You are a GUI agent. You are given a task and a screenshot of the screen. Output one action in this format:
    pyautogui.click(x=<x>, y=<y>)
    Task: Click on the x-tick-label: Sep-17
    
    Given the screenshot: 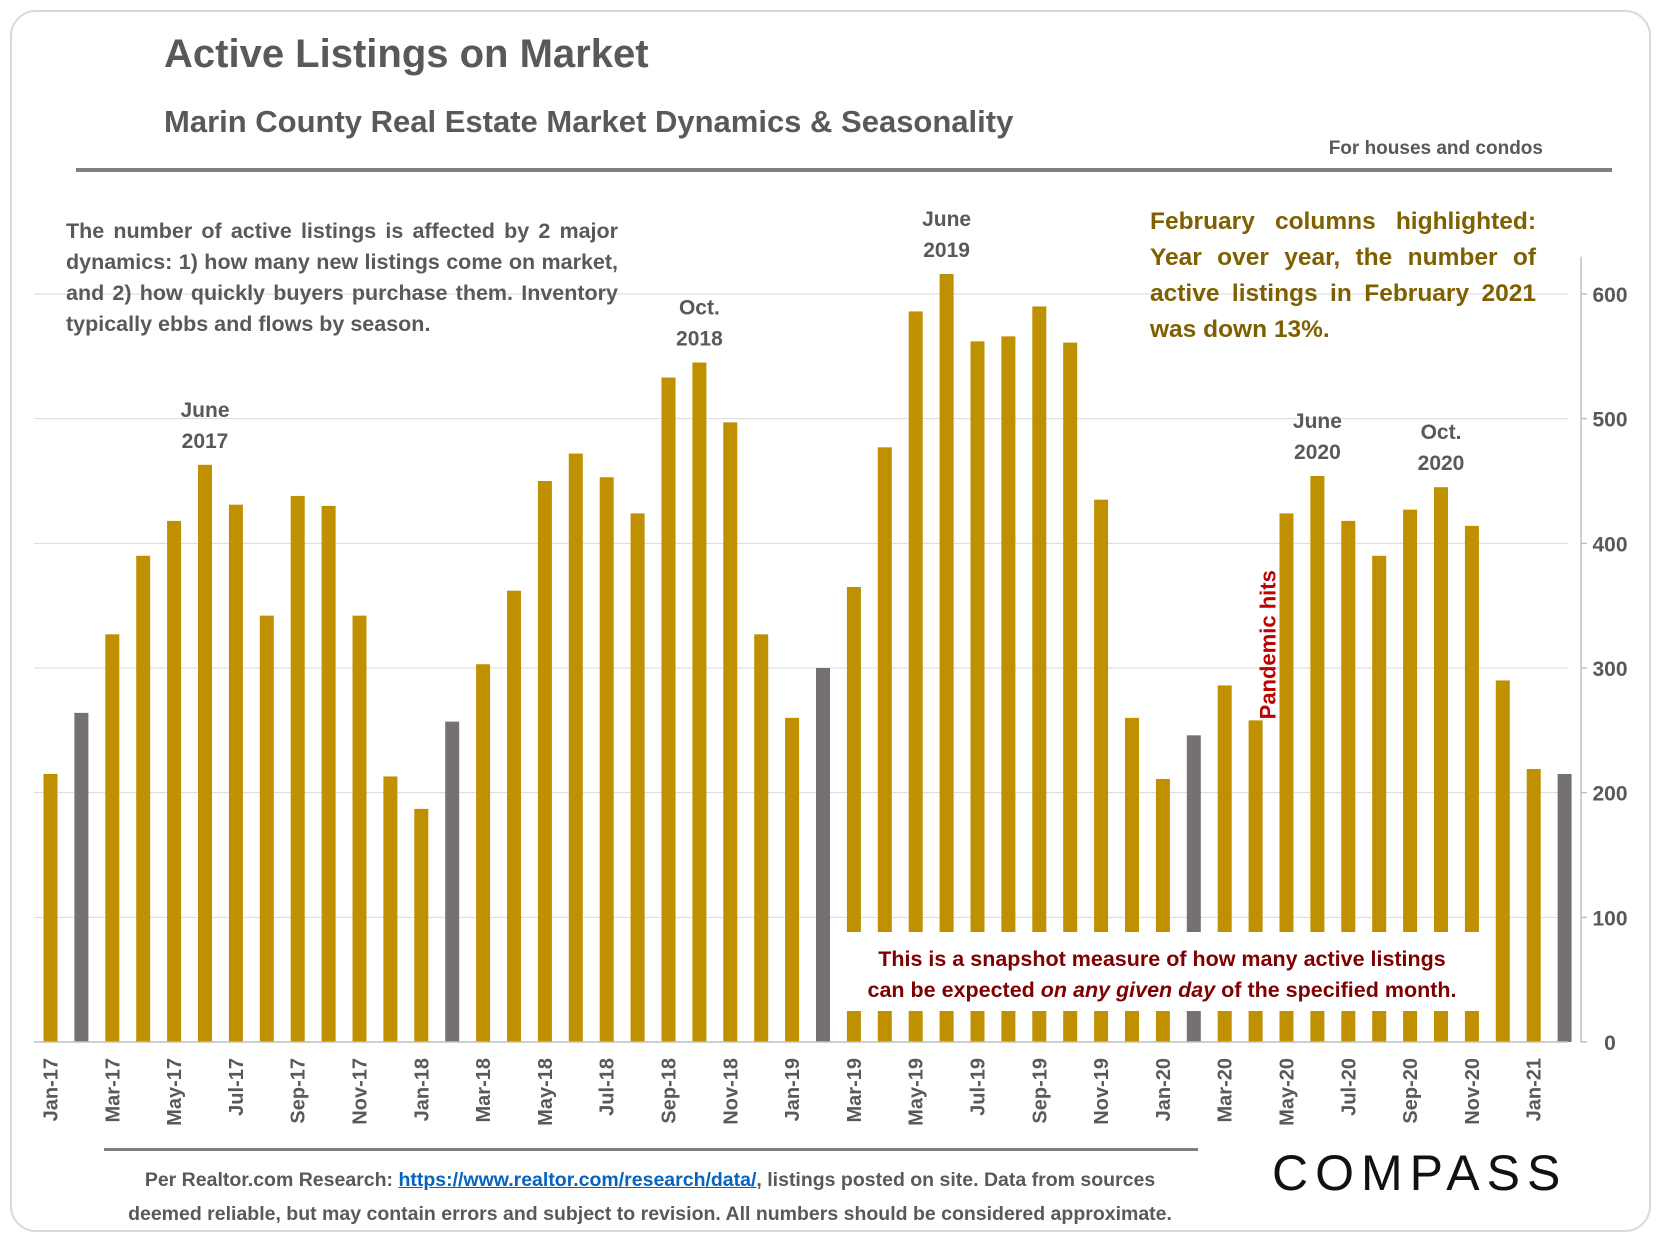 What is the action you would take?
    pyautogui.click(x=299, y=1091)
    